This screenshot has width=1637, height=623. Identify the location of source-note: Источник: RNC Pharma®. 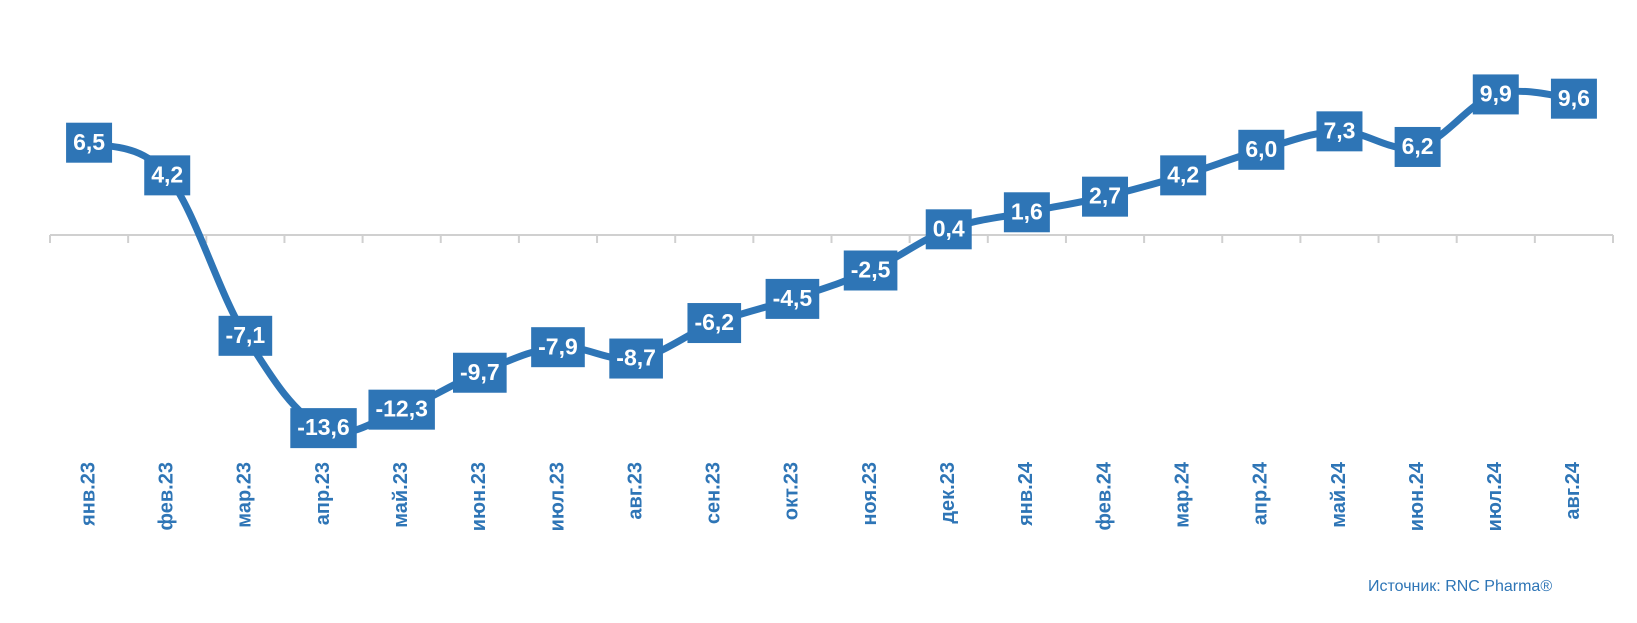
(1460, 586).